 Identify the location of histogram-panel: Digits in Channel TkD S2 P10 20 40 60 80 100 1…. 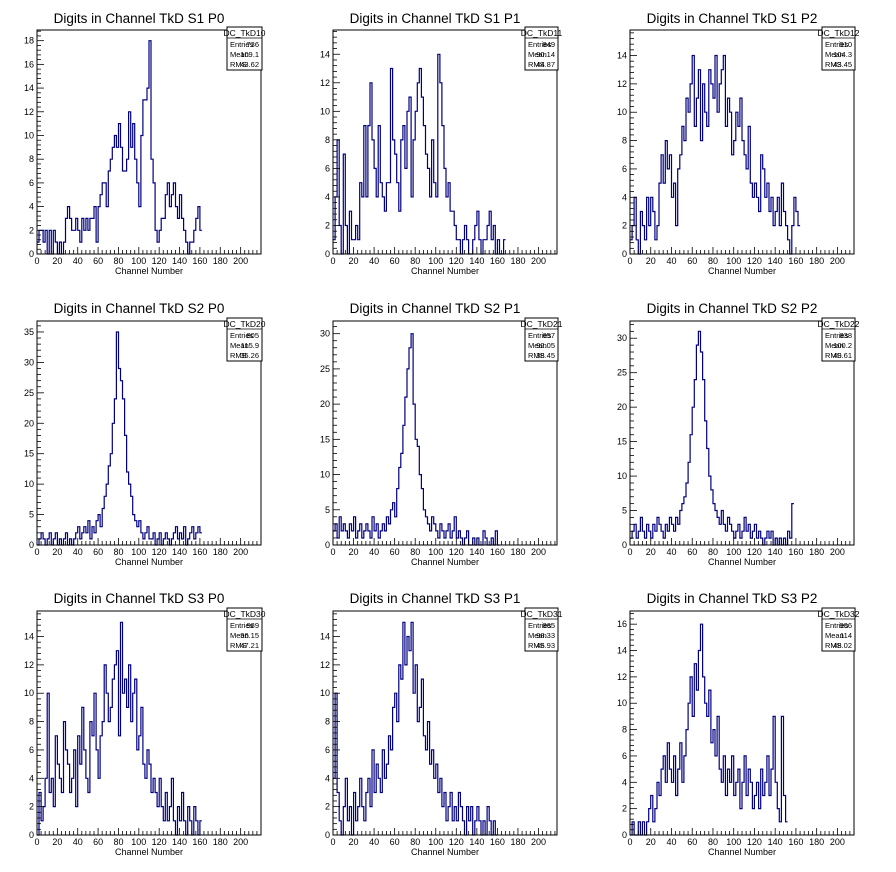
(441, 434).